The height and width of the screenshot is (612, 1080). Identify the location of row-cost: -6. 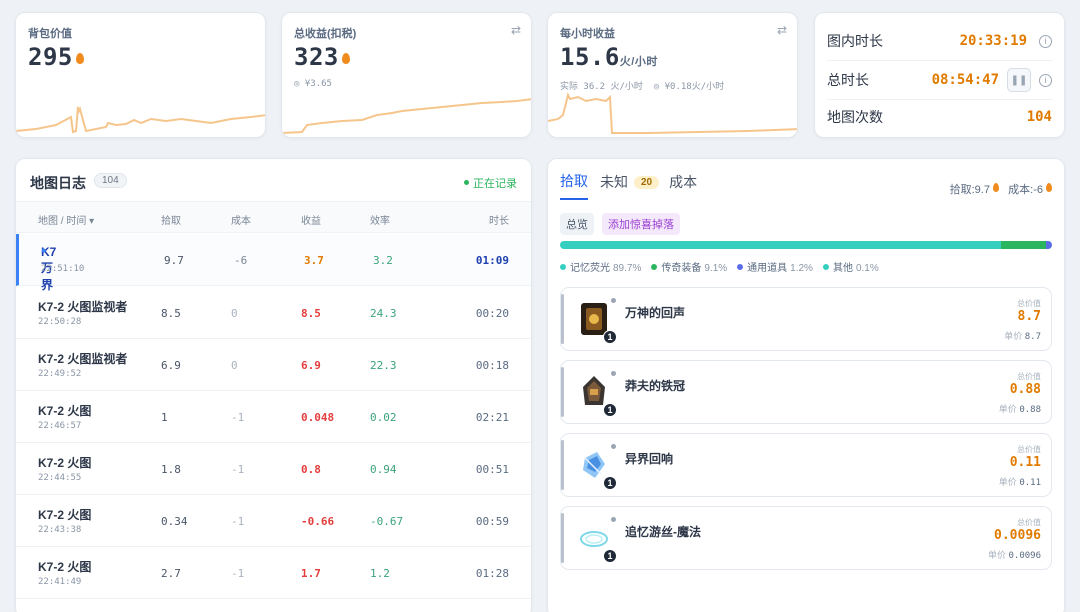
(241, 260).